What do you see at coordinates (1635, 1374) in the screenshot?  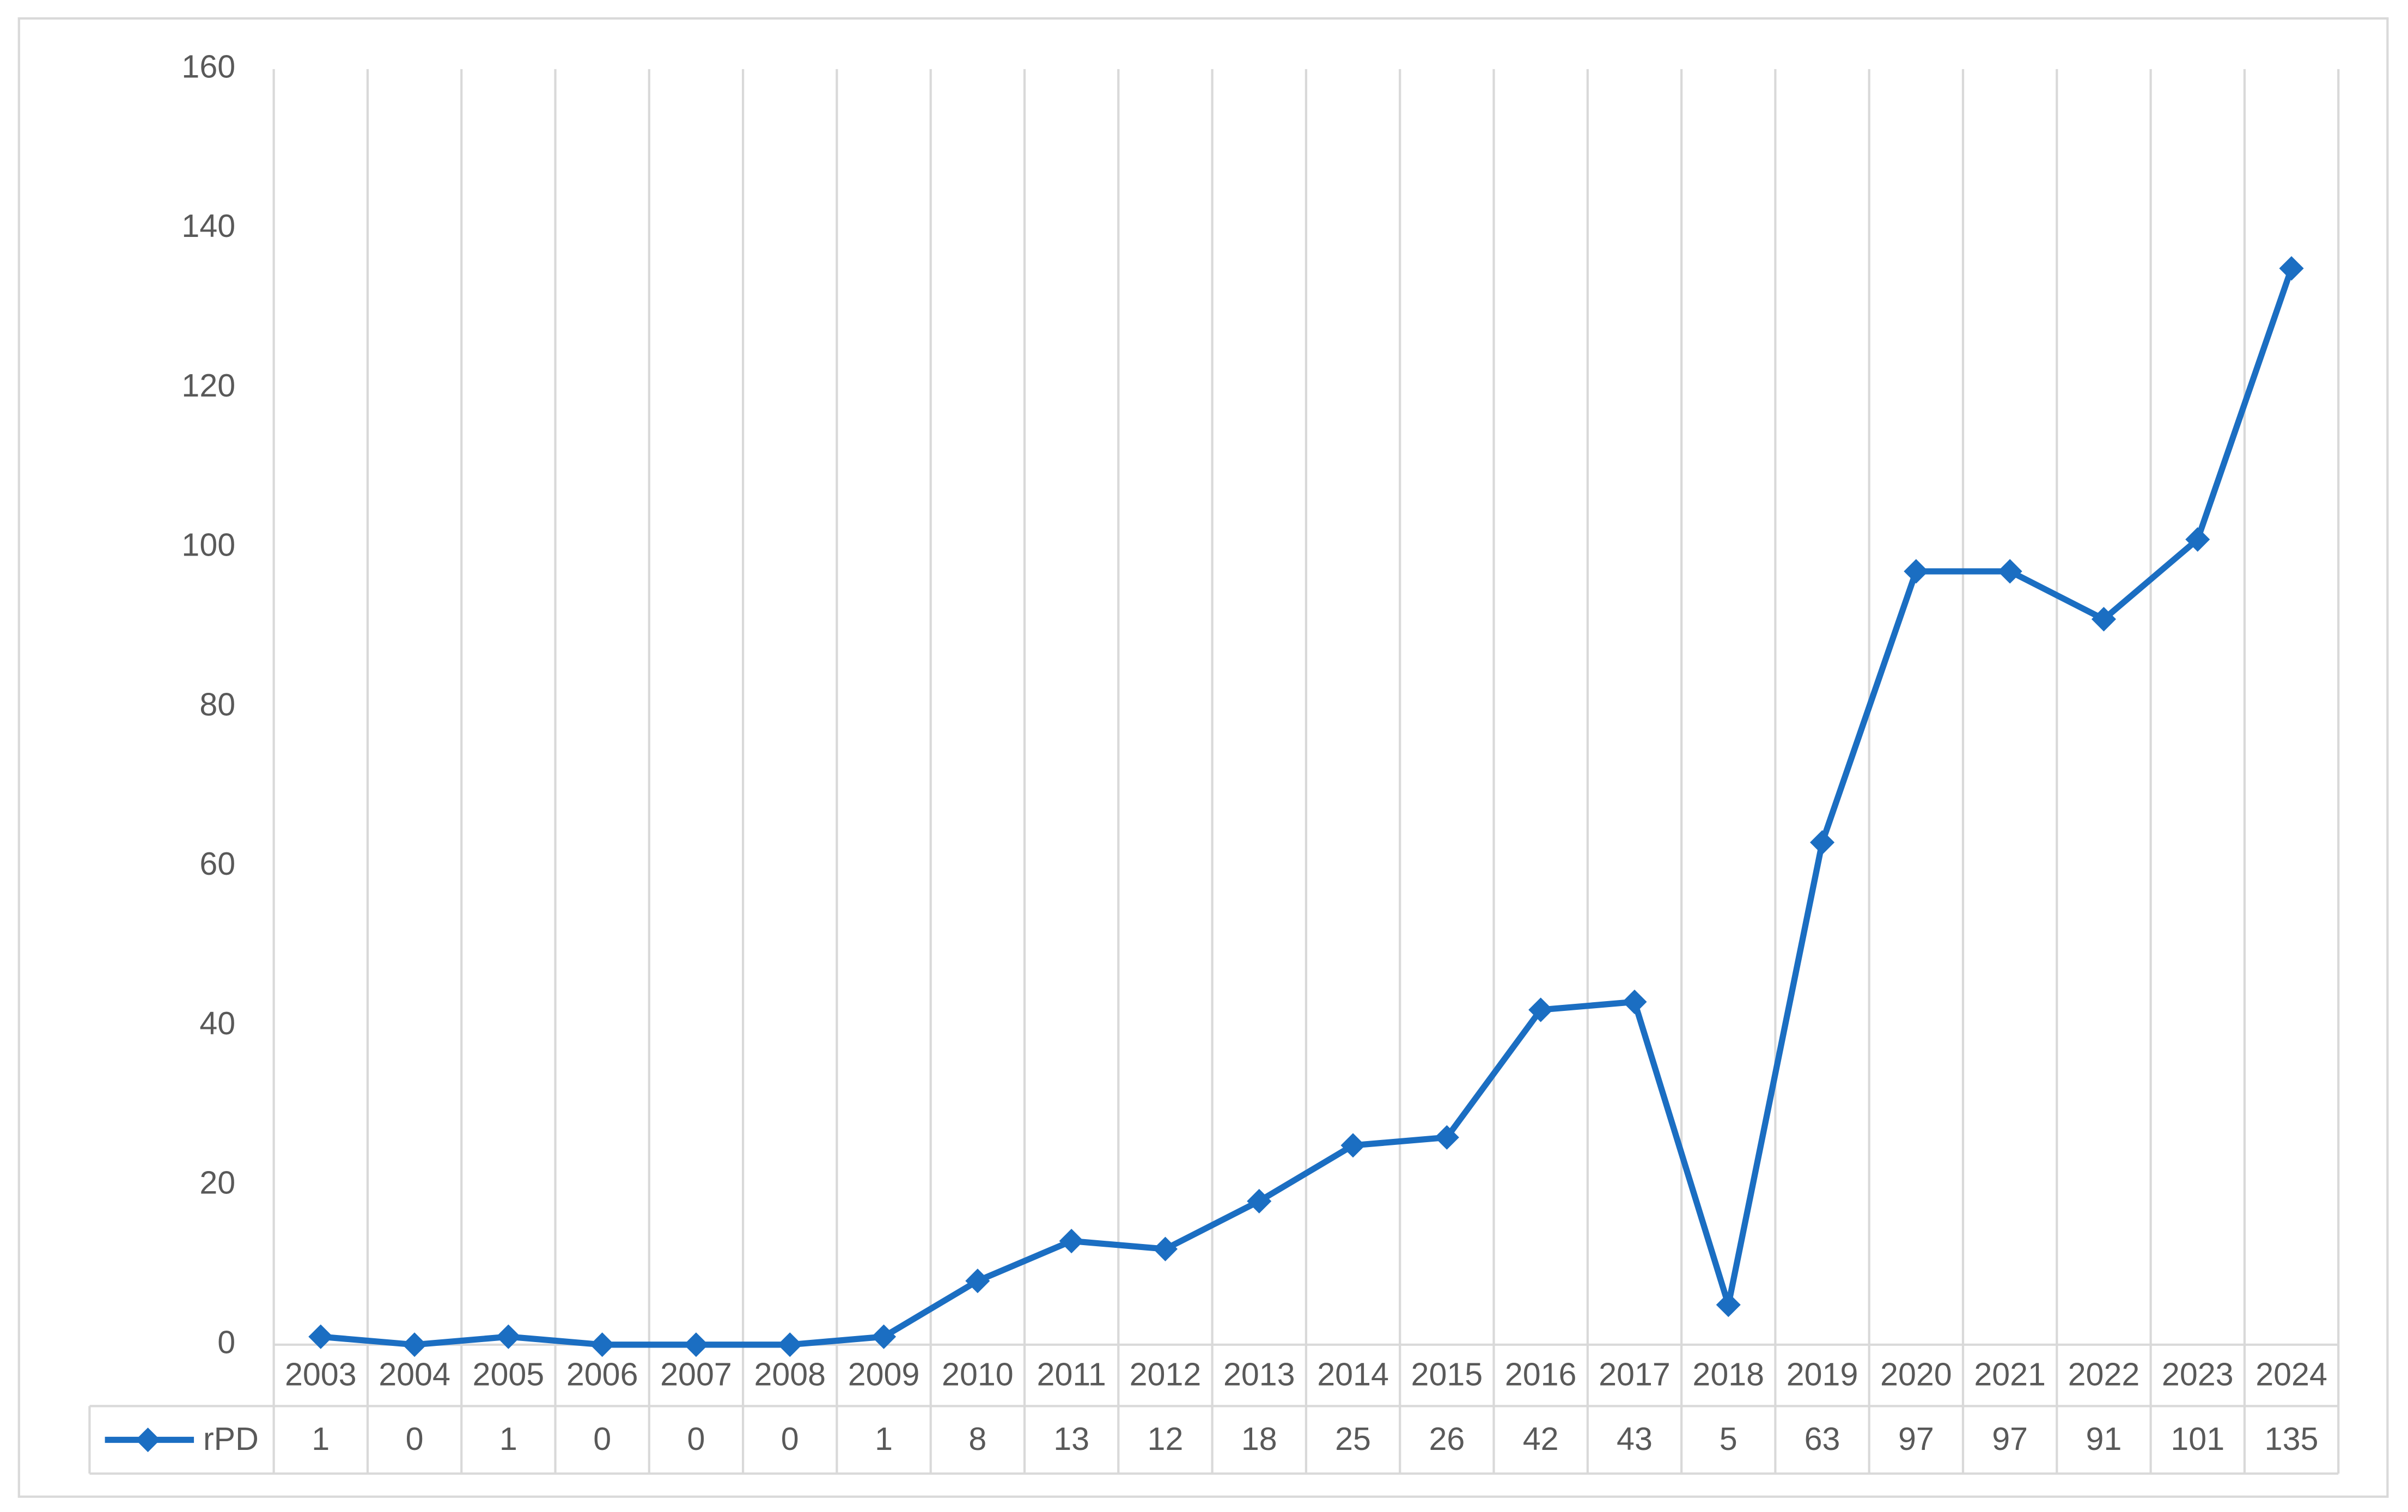 I see `x-tick-label: 2017` at bounding box center [1635, 1374].